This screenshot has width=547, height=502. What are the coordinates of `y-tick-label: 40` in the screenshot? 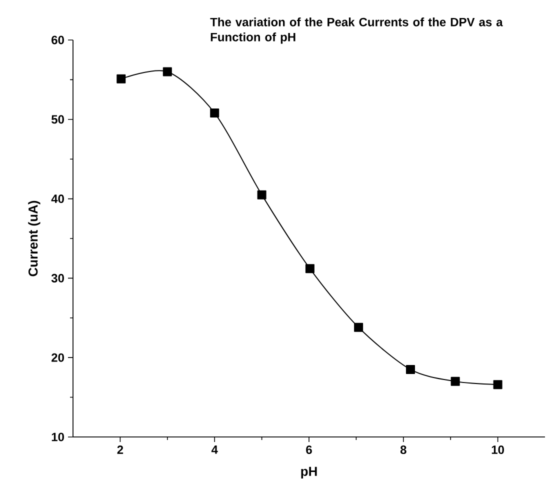 It's located at (57, 199).